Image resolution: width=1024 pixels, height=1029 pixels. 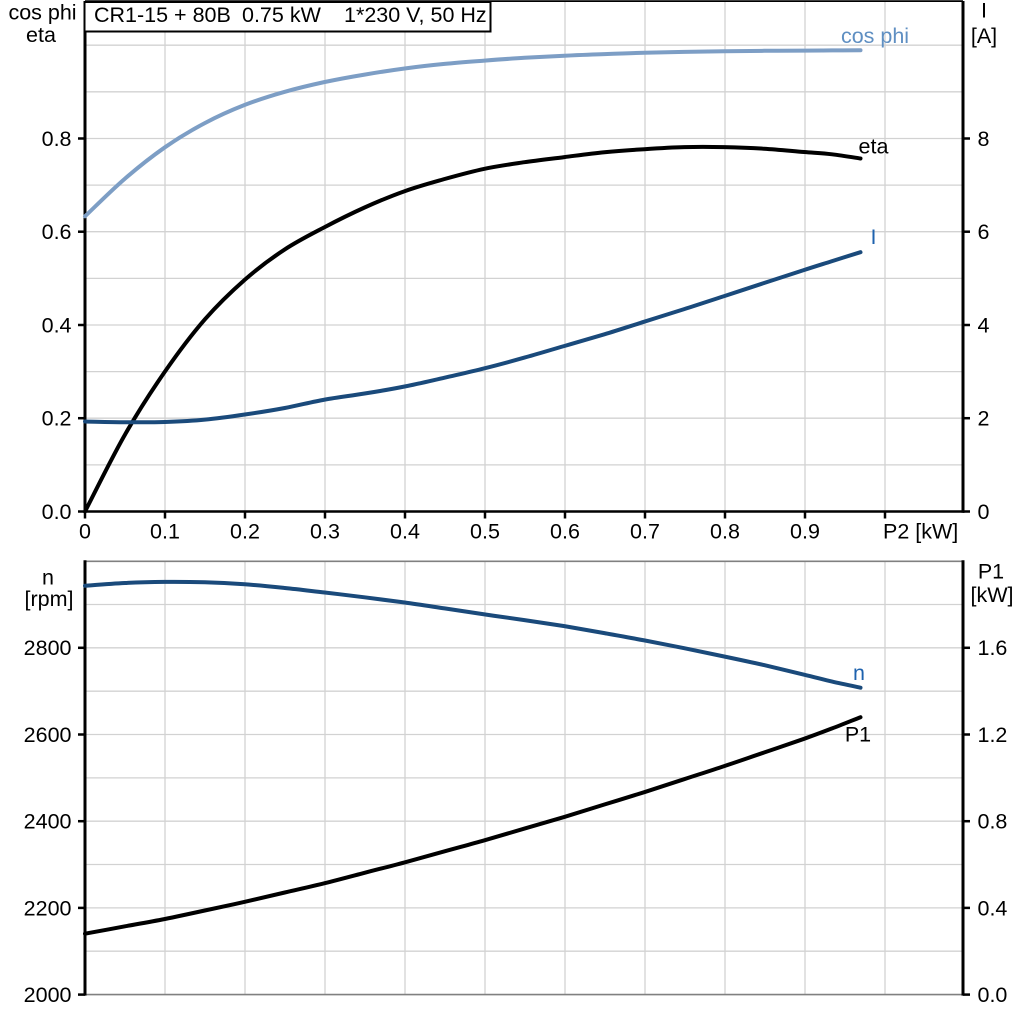 What do you see at coordinates (920, 531) in the screenshot?
I see `svg-text: P2 [kW]` at bounding box center [920, 531].